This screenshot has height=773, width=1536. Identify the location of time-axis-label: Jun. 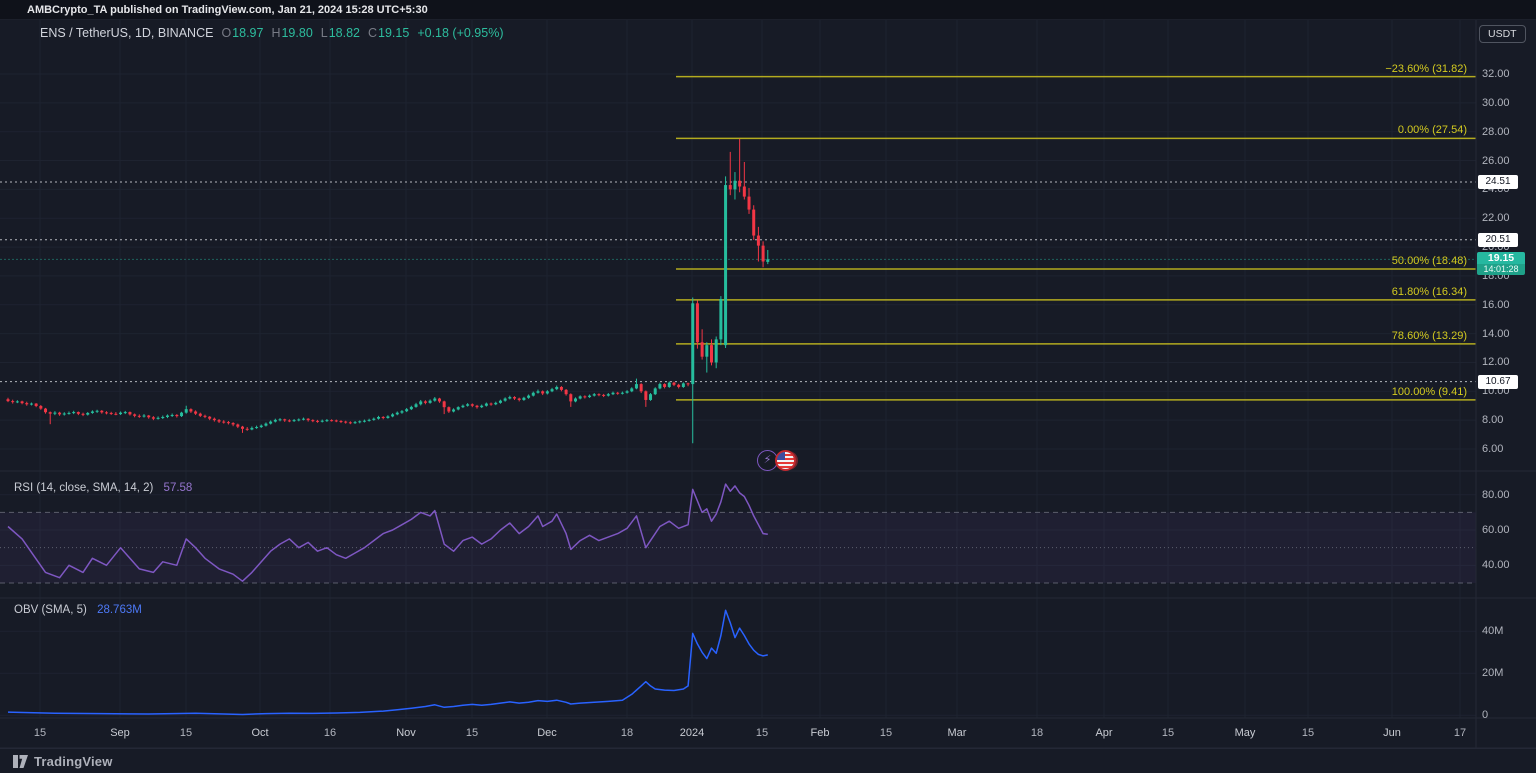
(1392, 733).